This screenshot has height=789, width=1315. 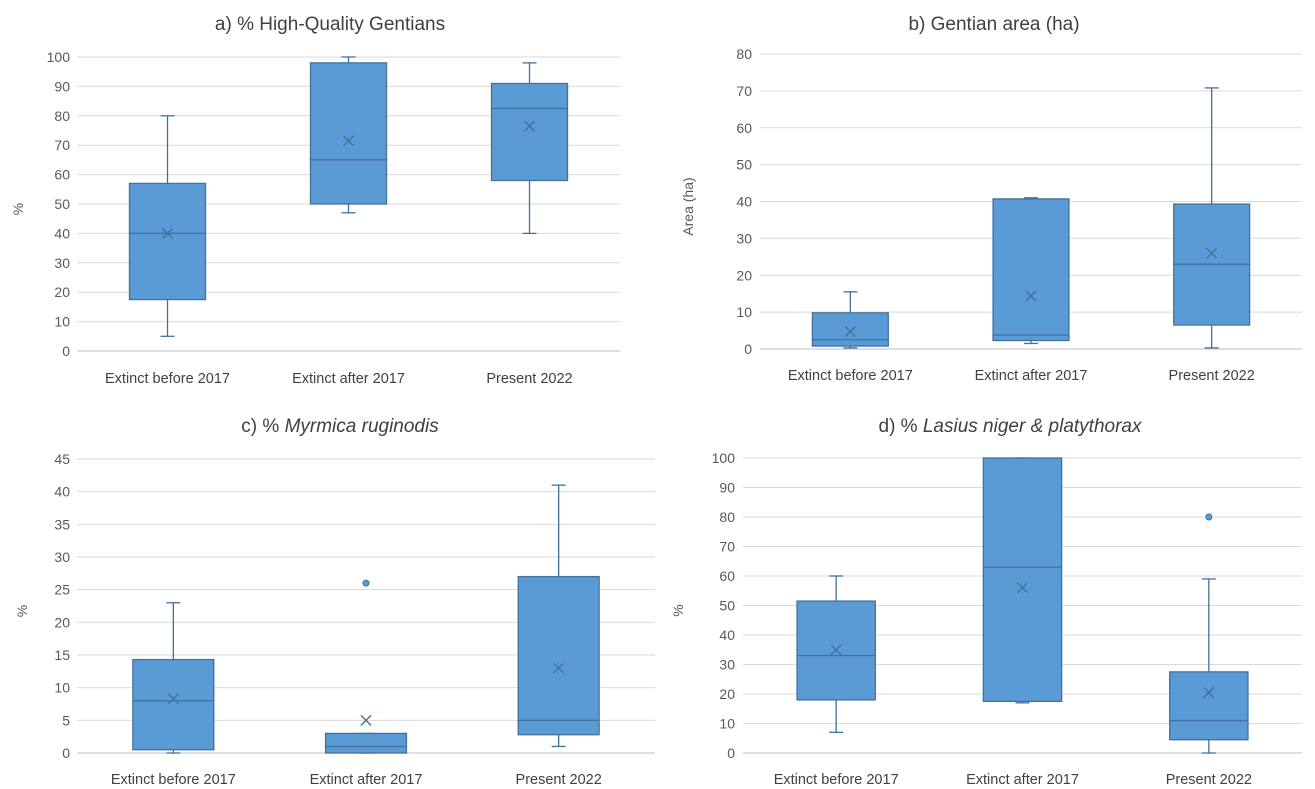 I want to click on y-tick-label: 15, so click(x=62, y=655).